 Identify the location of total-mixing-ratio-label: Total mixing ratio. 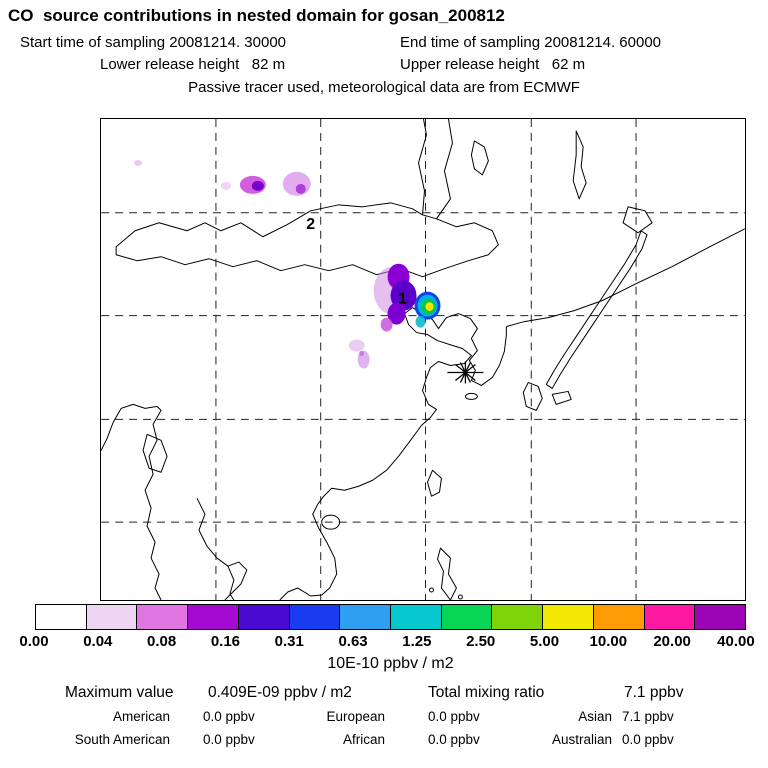
(486, 692).